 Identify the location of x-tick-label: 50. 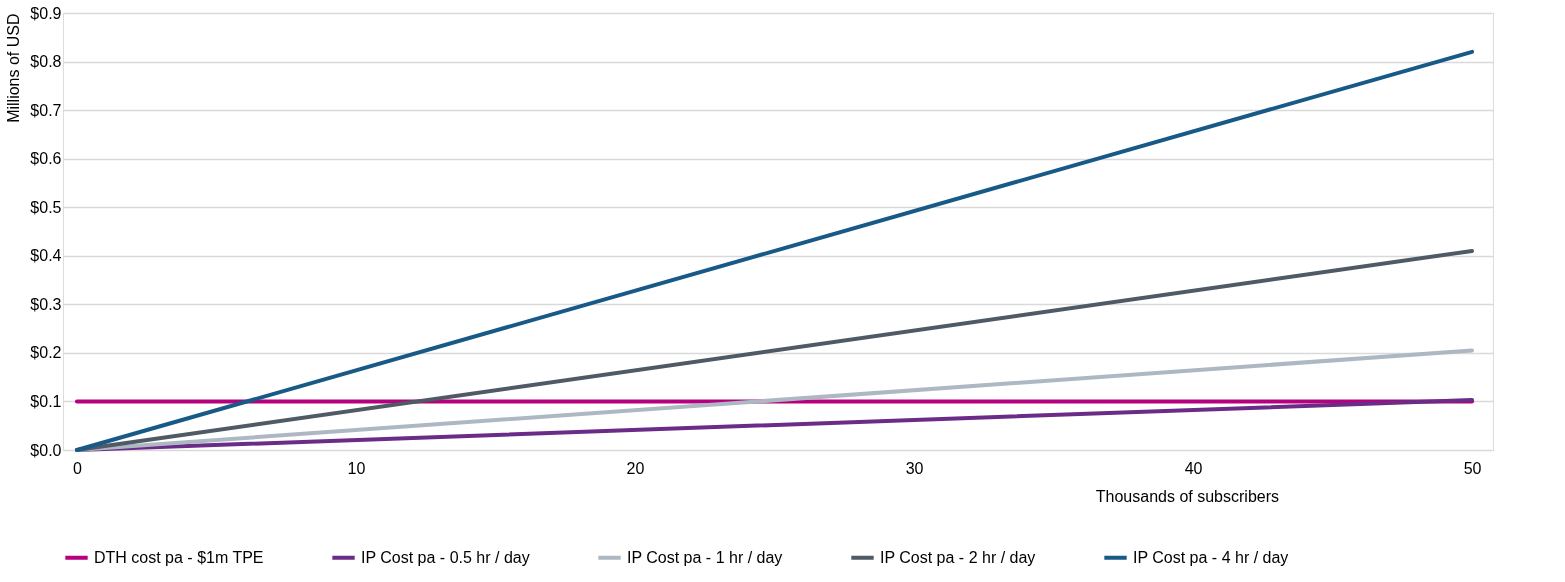
(1472, 468).